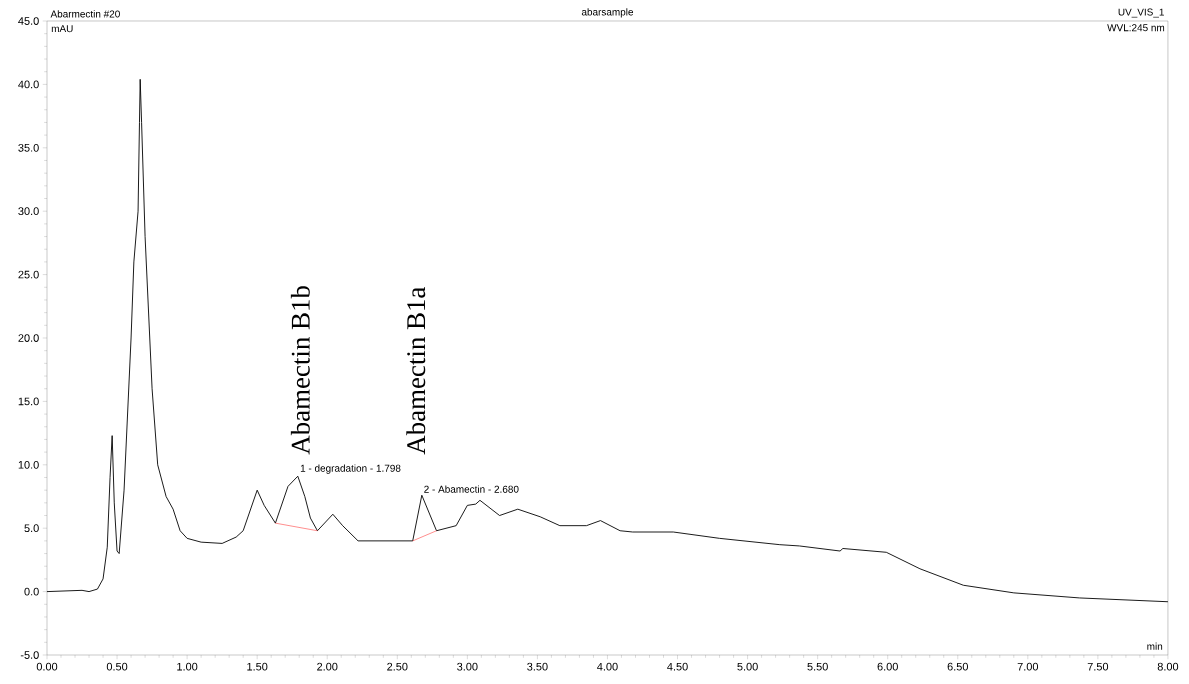 This screenshot has height=684, width=1189. What do you see at coordinates (957, 666) in the screenshot?
I see `x-tick-label: 6.50` at bounding box center [957, 666].